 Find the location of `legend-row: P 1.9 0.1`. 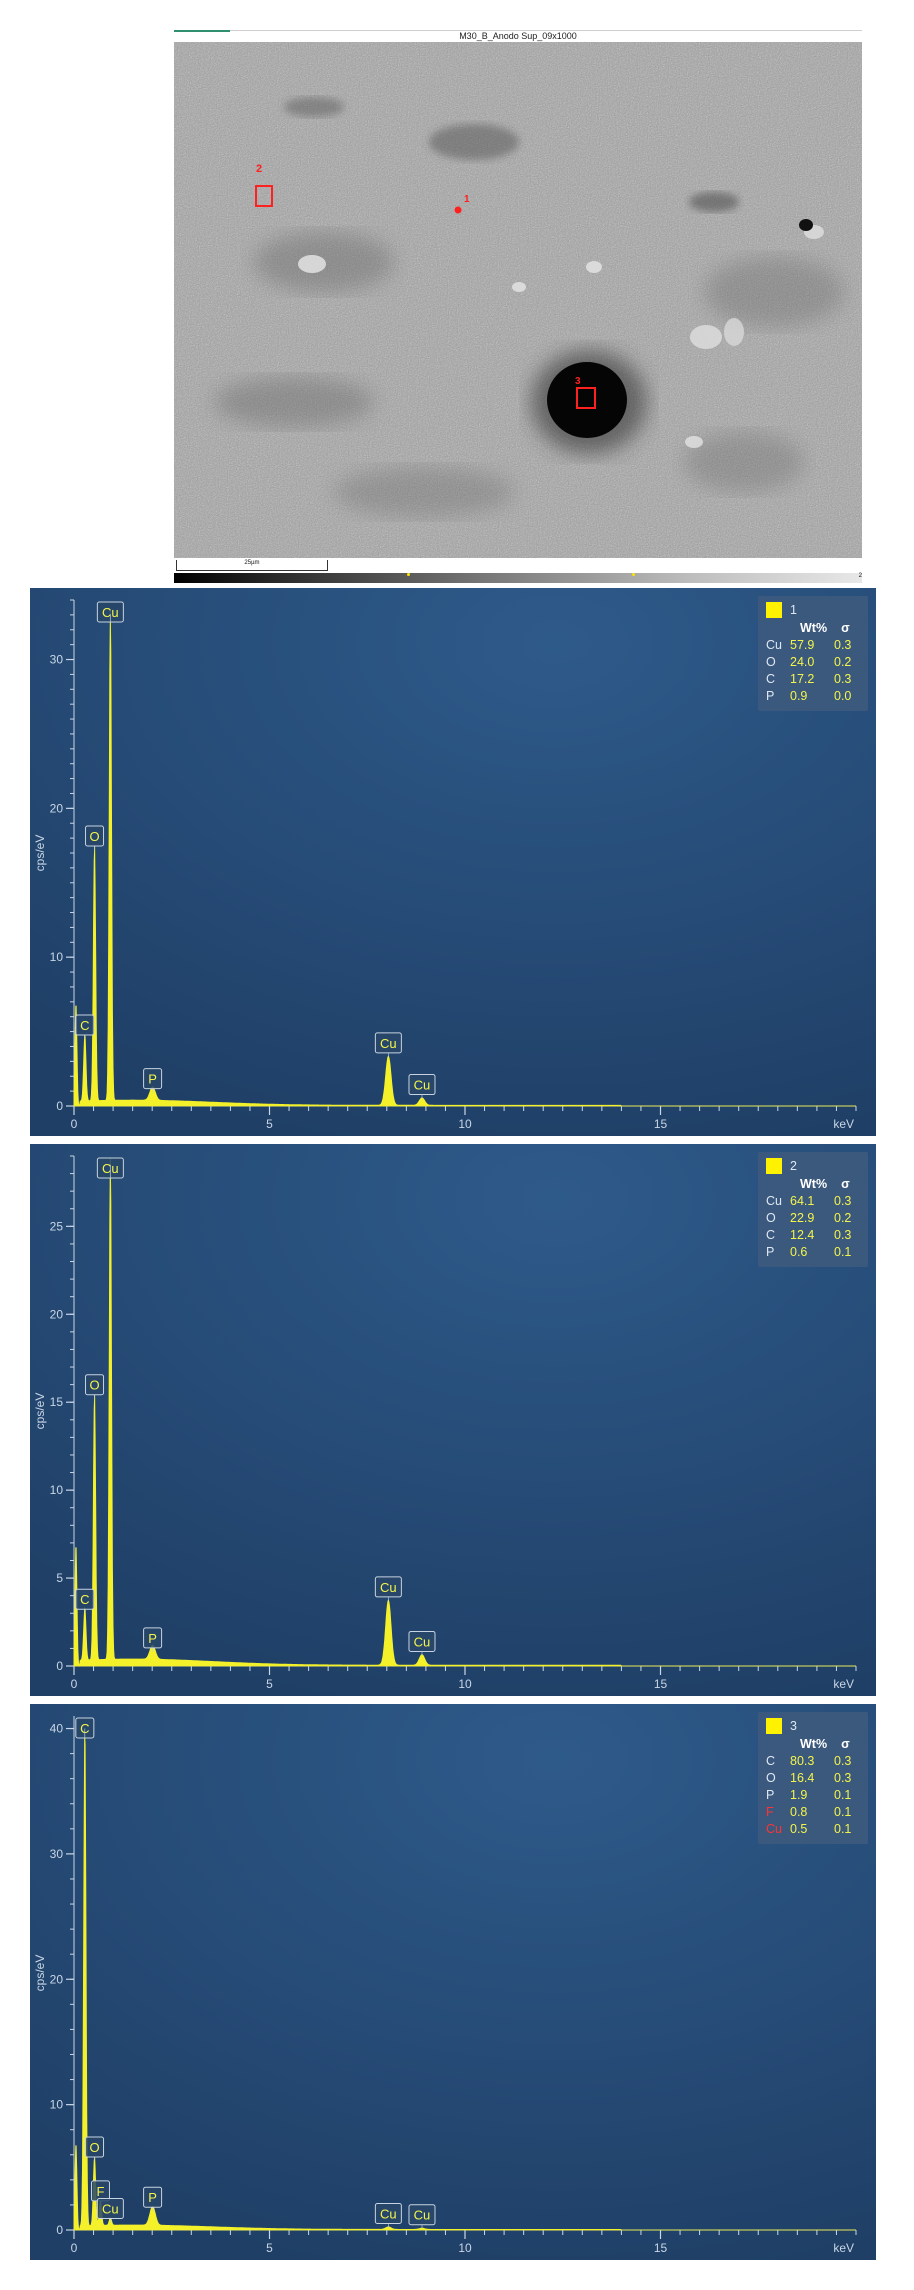

legend-row: P 1.9 0.1 is located at coordinates (813, 1795).